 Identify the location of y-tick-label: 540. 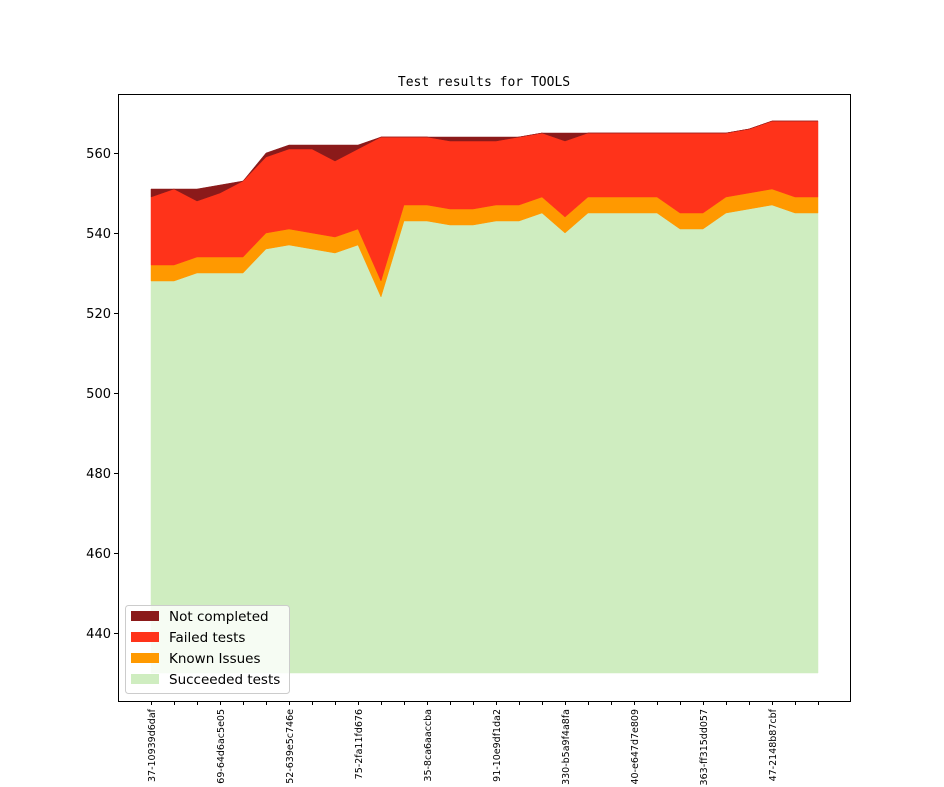
(98, 234).